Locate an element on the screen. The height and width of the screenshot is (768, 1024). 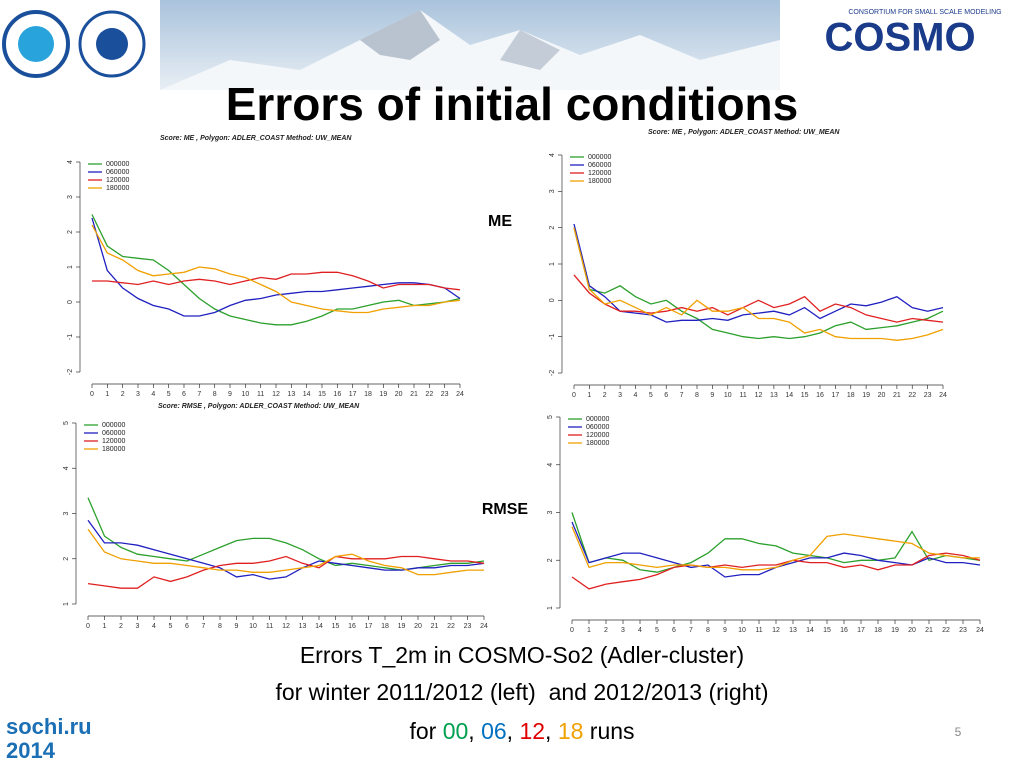
x-tick-label: 22 is located at coordinates (429, 394).